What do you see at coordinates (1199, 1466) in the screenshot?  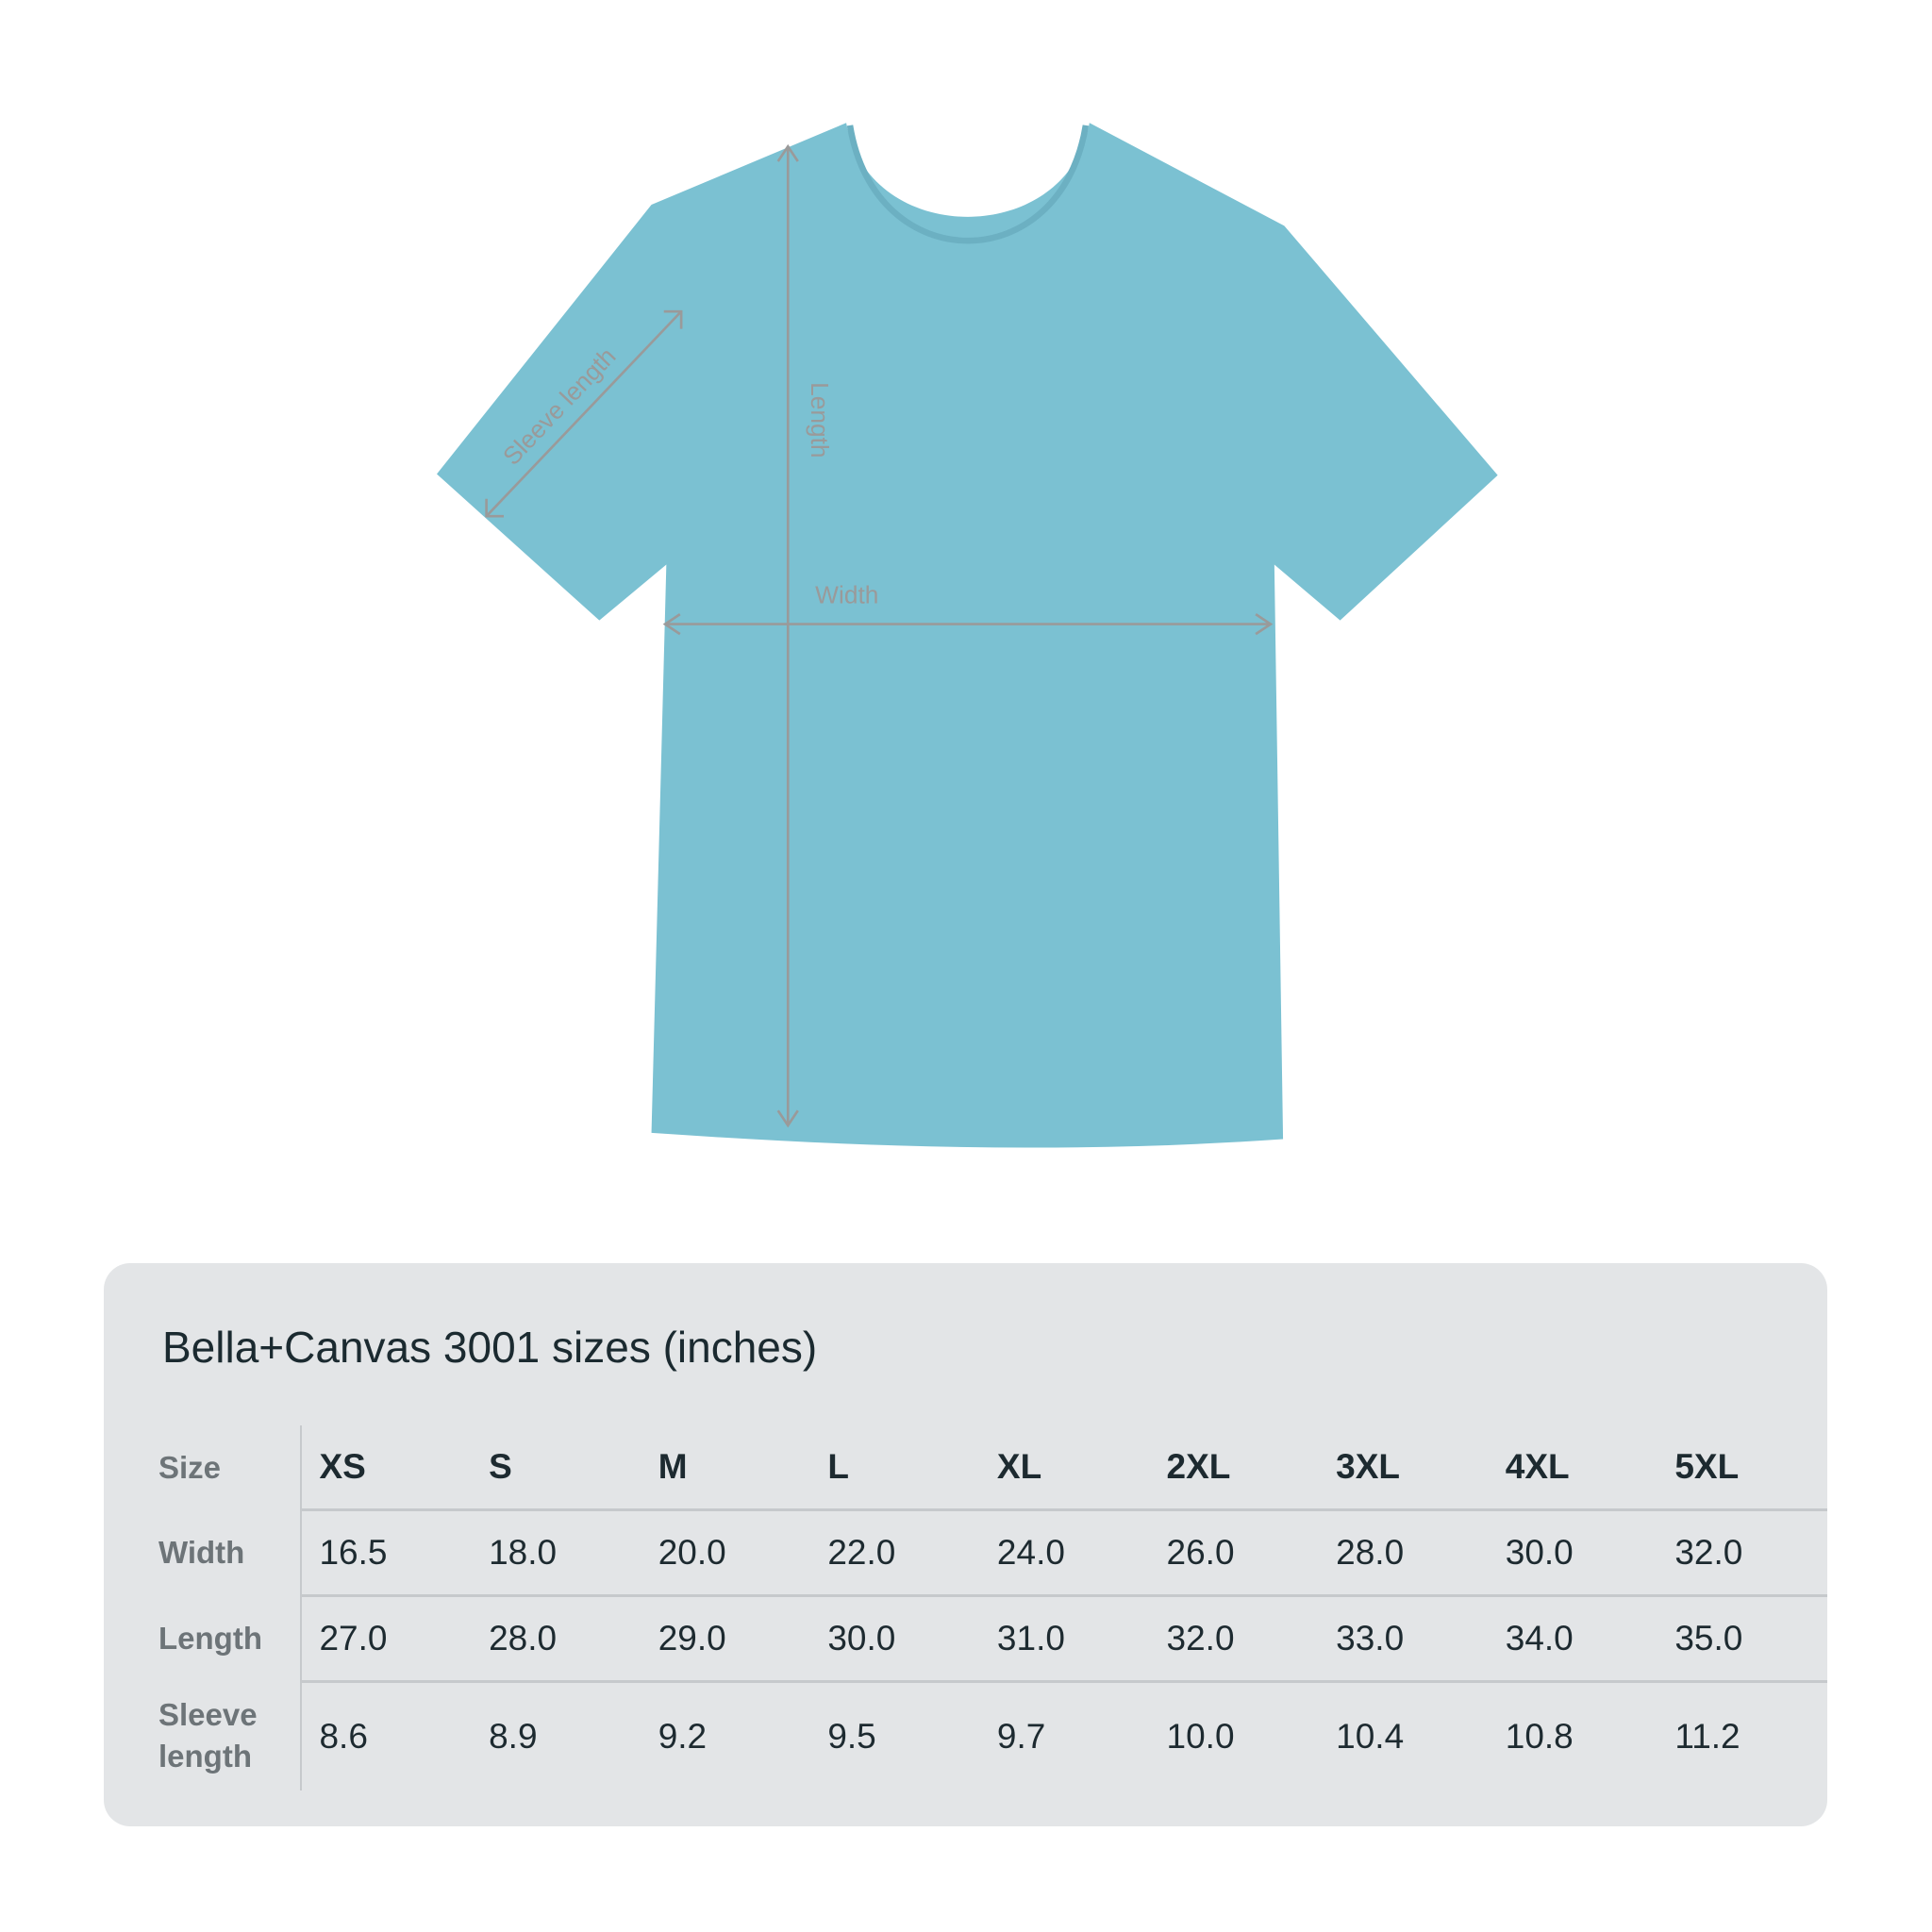 I see `size-header-cell: 2XL` at bounding box center [1199, 1466].